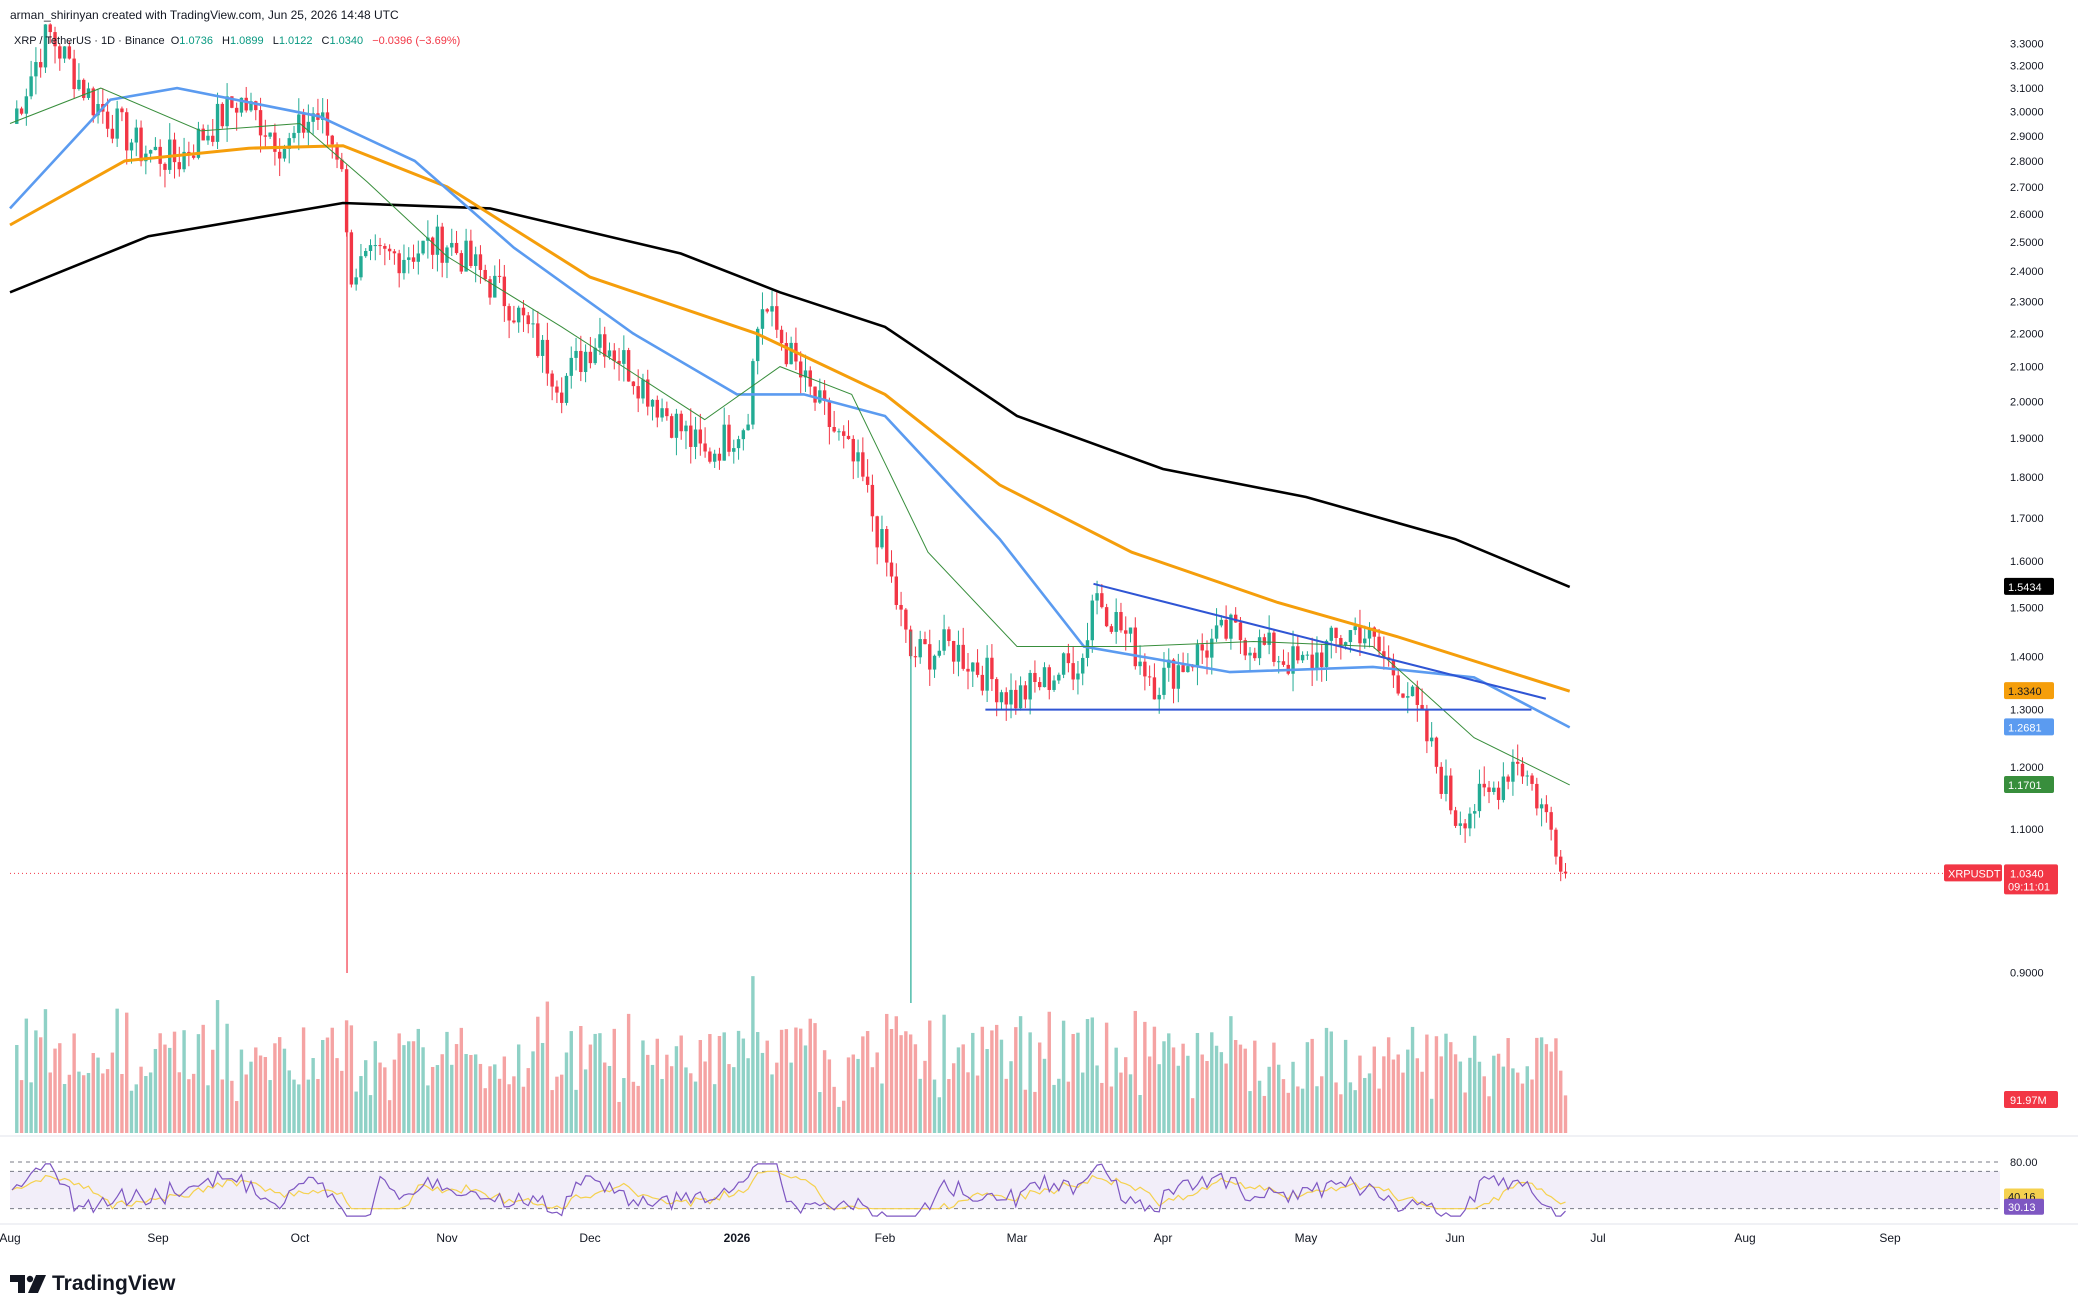 The height and width of the screenshot is (1314, 2078). Describe the element at coordinates (89, 41) in the screenshot. I see `symbol-label: XRP / TetherUS · 1D · Binance` at that location.